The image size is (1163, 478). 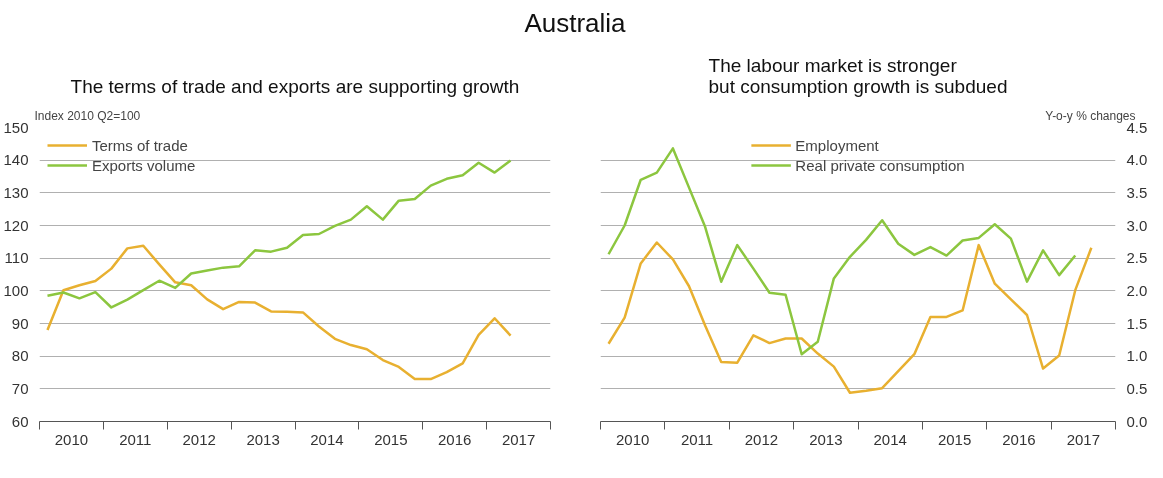 I want to click on y-tick-label: 150, so click(x=16, y=127).